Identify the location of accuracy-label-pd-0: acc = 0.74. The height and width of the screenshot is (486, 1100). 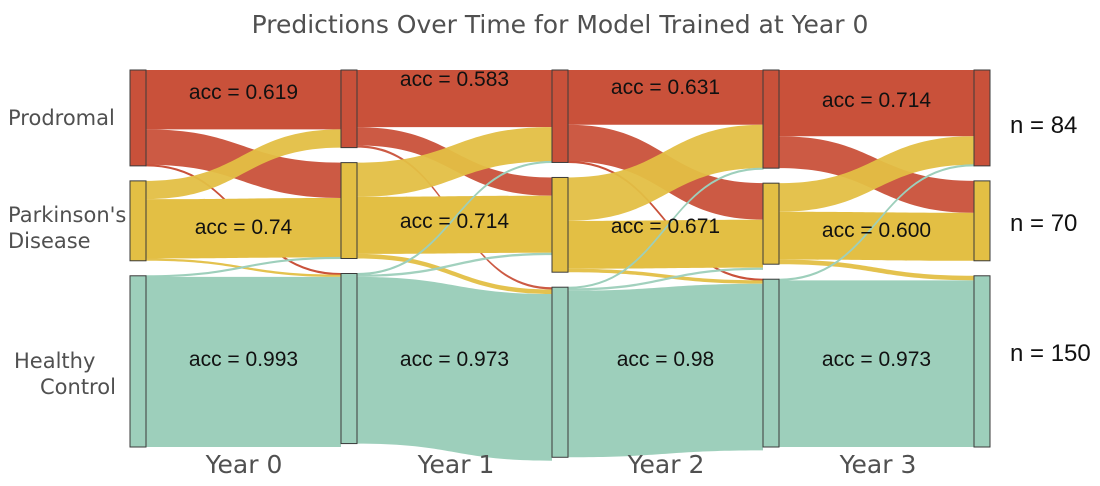
(244, 227).